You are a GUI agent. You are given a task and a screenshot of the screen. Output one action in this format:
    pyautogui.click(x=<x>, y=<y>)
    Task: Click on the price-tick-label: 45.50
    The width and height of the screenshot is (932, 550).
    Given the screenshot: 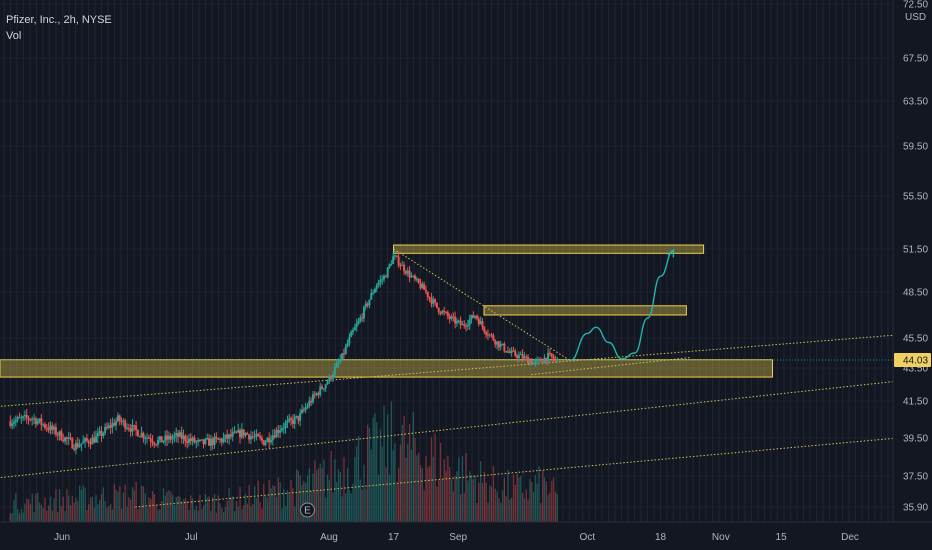 What is the action you would take?
    pyautogui.click(x=915, y=339)
    